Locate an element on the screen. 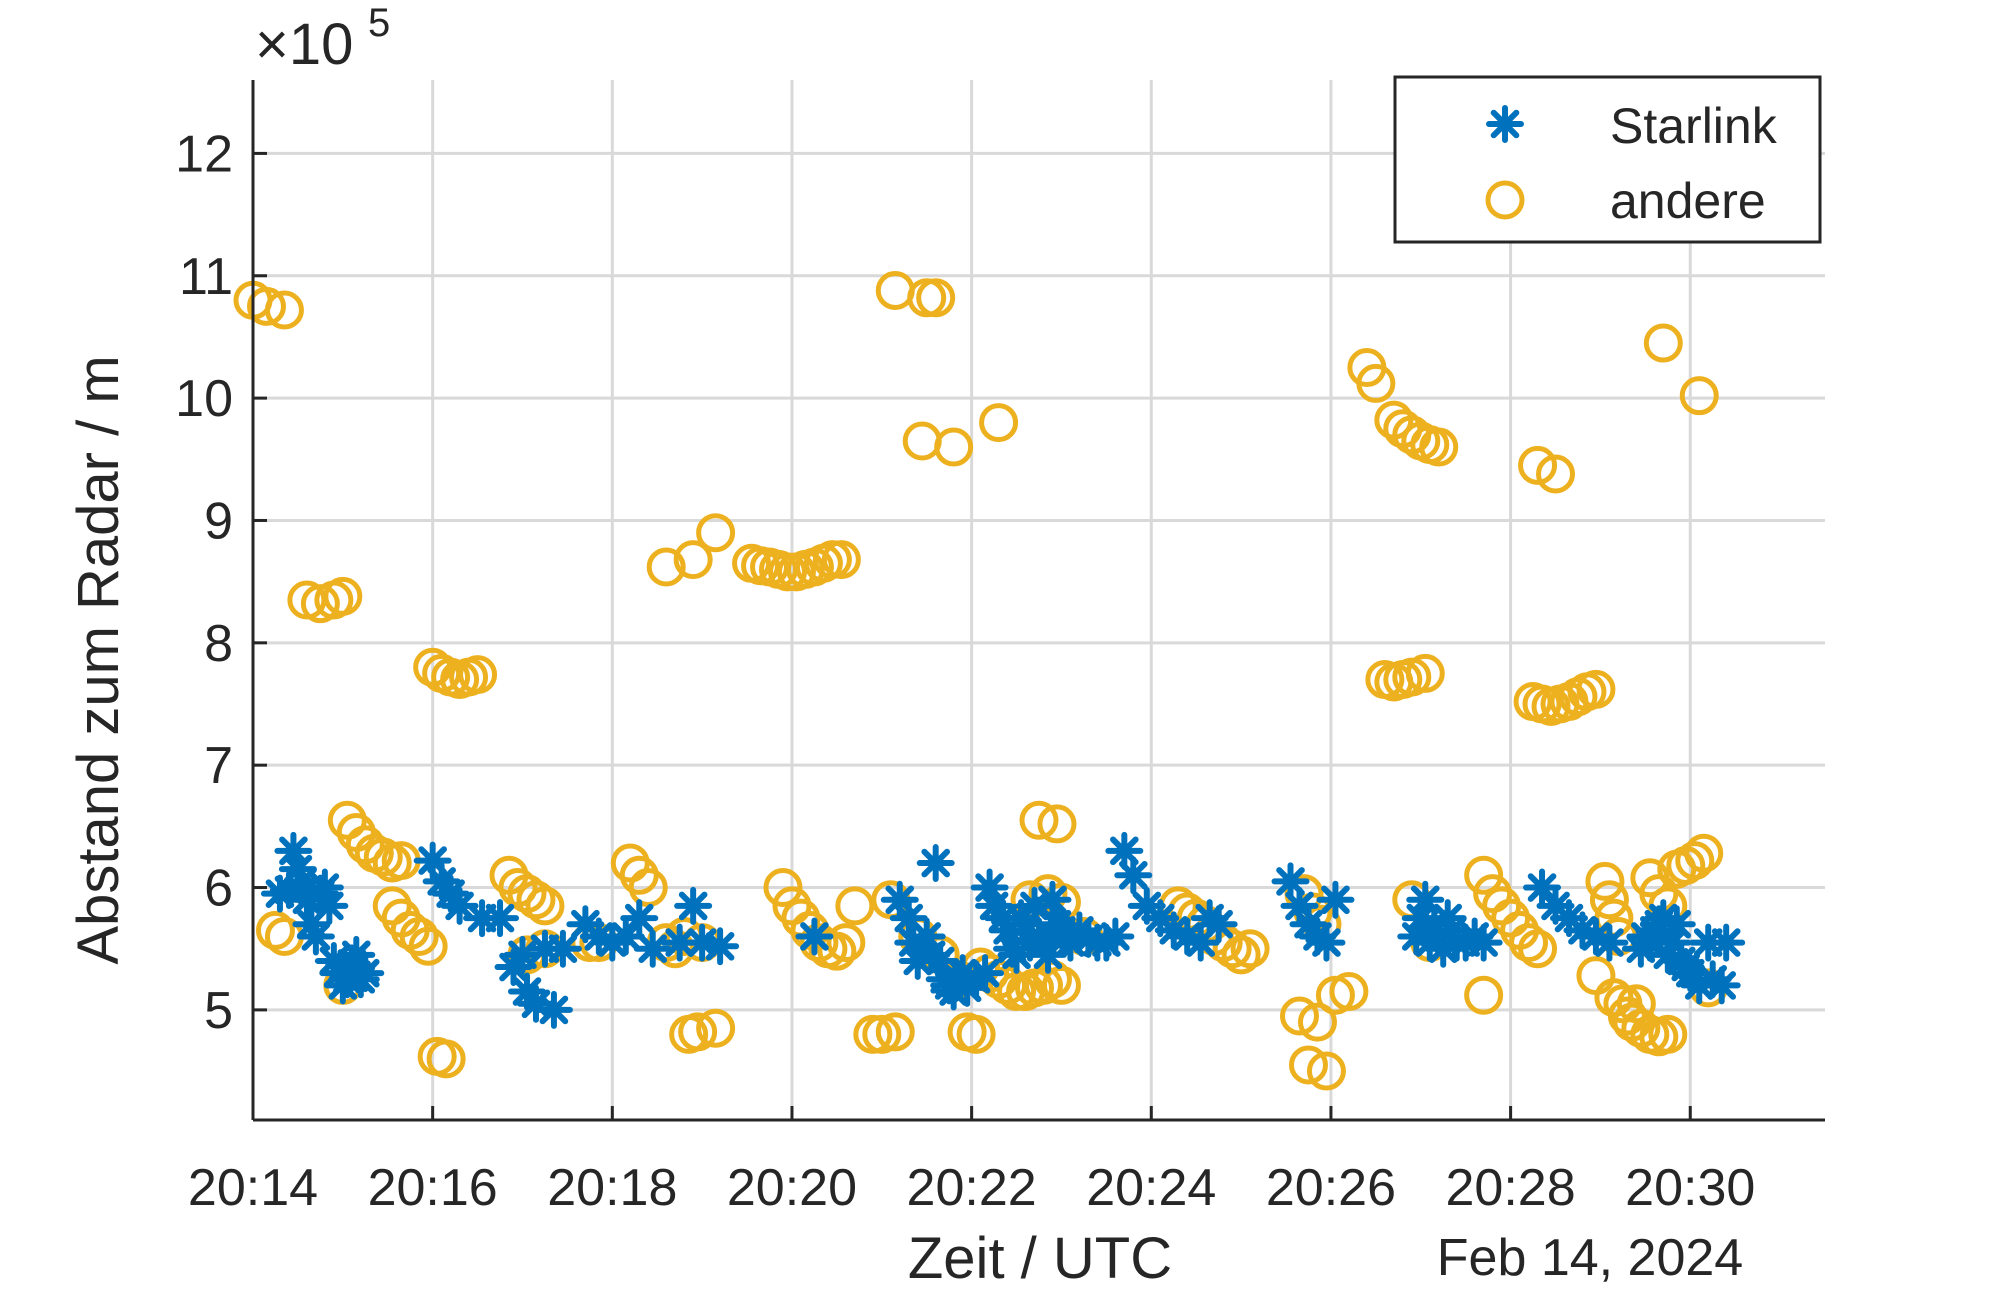 This screenshot has height=1292, width=2000. x-tick-label: 20:28 is located at coordinates (1511, 1188).